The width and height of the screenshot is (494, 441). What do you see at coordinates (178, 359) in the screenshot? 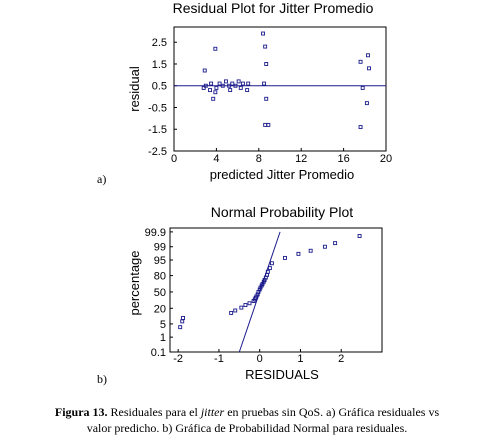
I see `normal-xtick-label: -2` at bounding box center [178, 359].